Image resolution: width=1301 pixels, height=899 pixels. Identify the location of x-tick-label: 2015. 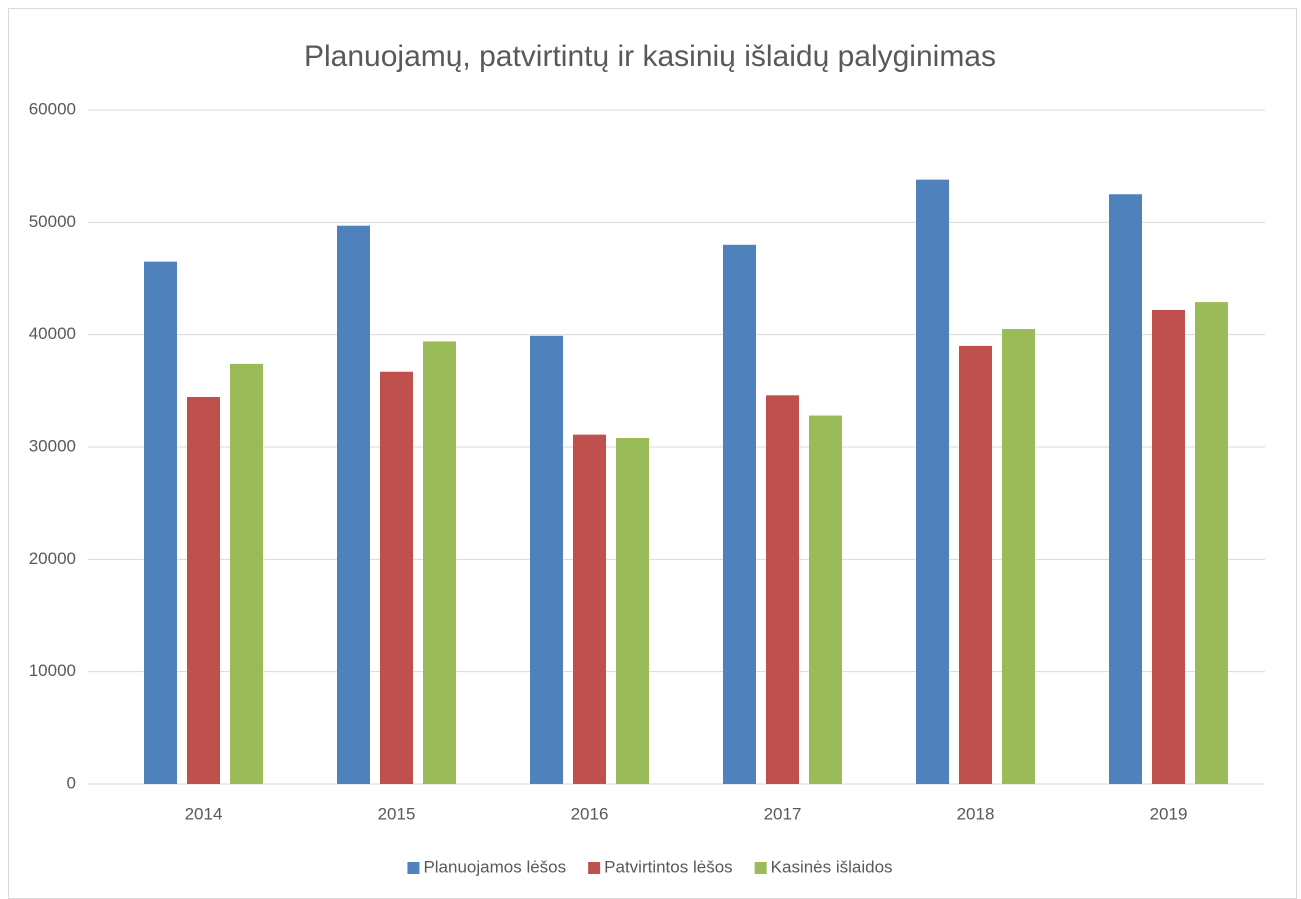
(397, 813).